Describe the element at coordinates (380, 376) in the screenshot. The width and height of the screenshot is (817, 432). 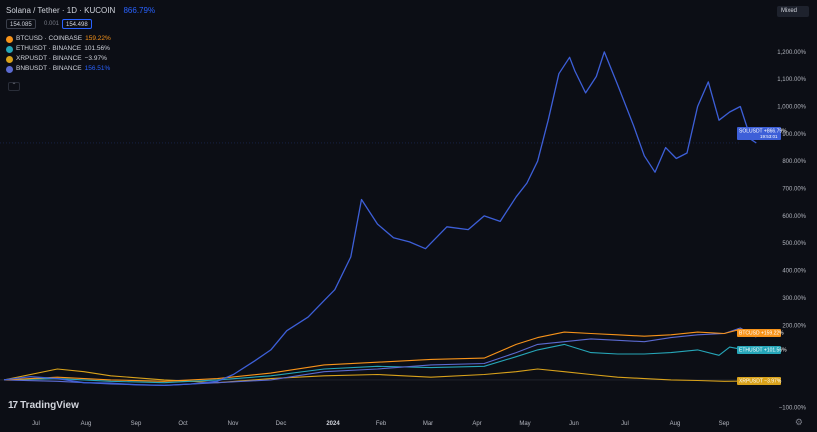
I see `series-line-xrpusdt` at that location.